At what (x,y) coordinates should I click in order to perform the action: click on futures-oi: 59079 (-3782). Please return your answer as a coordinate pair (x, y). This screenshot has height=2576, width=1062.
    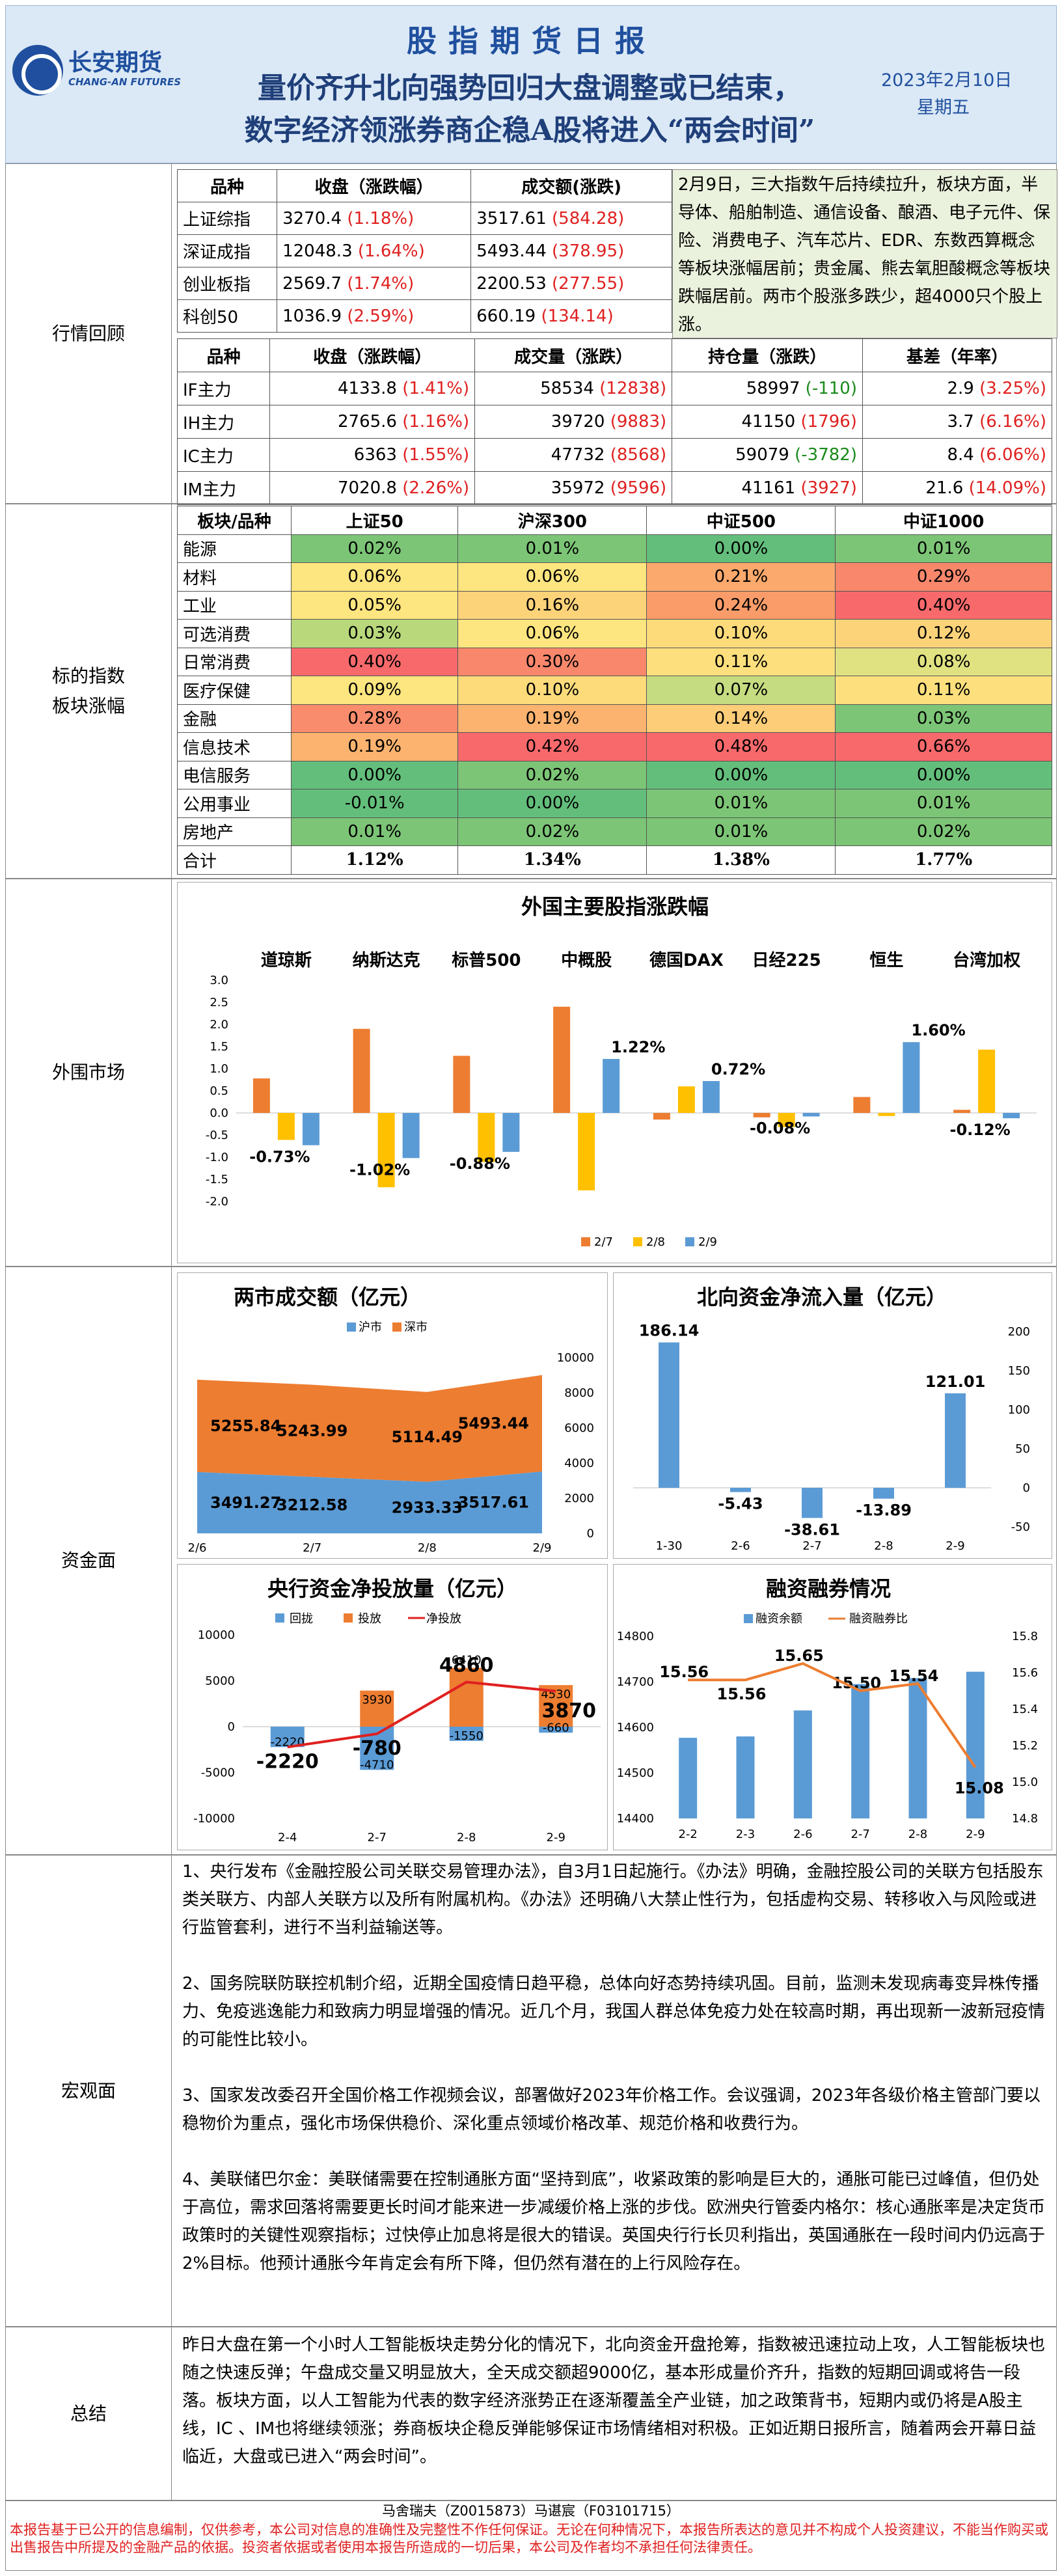
    Looking at the image, I should click on (767, 455).